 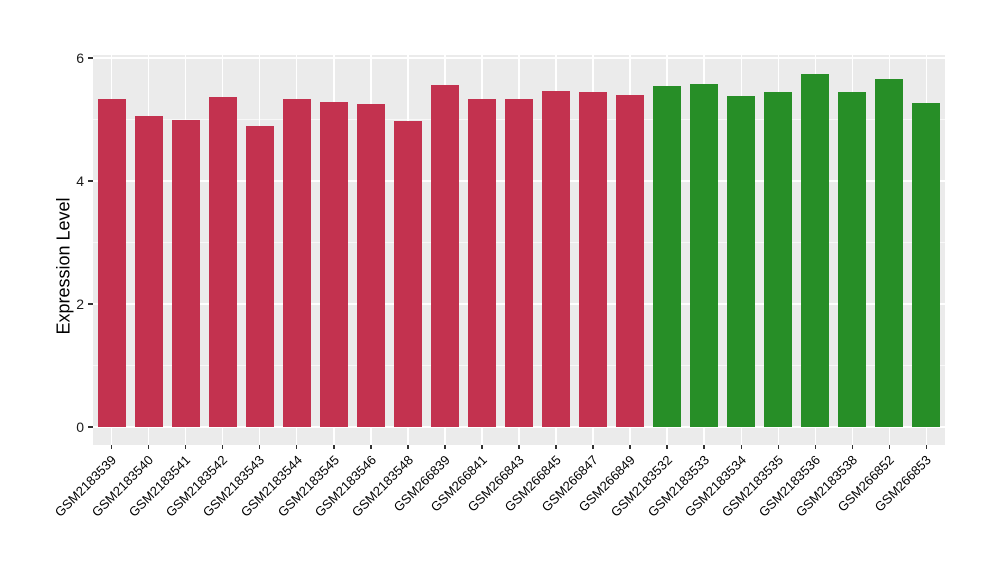 What do you see at coordinates (80, 427) in the screenshot?
I see `y-tick-label: 0` at bounding box center [80, 427].